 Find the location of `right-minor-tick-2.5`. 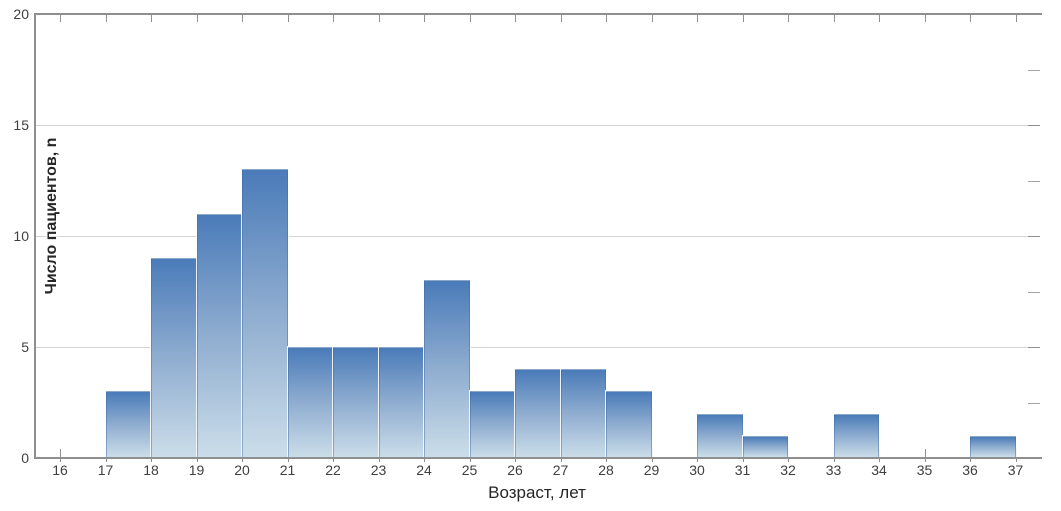

right-minor-tick-2.5 is located at coordinates (1034, 403).